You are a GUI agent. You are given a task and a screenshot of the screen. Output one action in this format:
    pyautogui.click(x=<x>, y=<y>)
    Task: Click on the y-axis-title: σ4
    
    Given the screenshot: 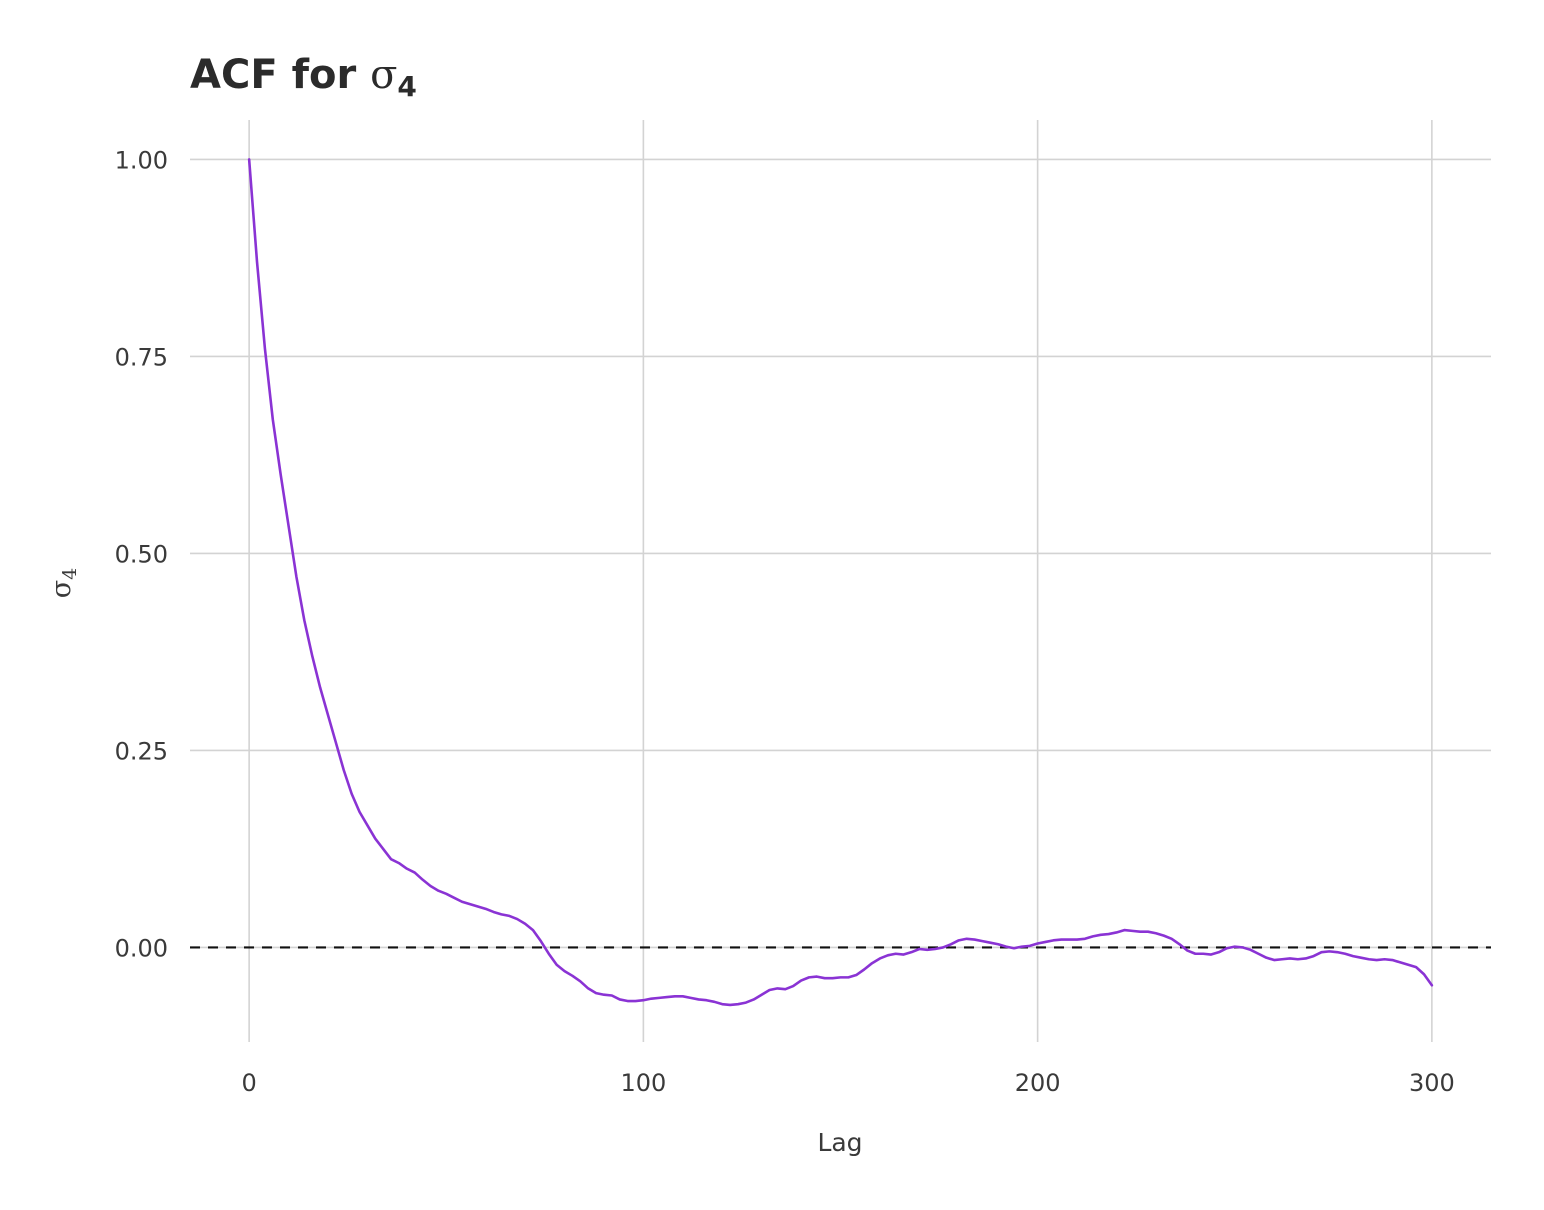 What is the action you would take?
    pyautogui.click(x=63, y=583)
    